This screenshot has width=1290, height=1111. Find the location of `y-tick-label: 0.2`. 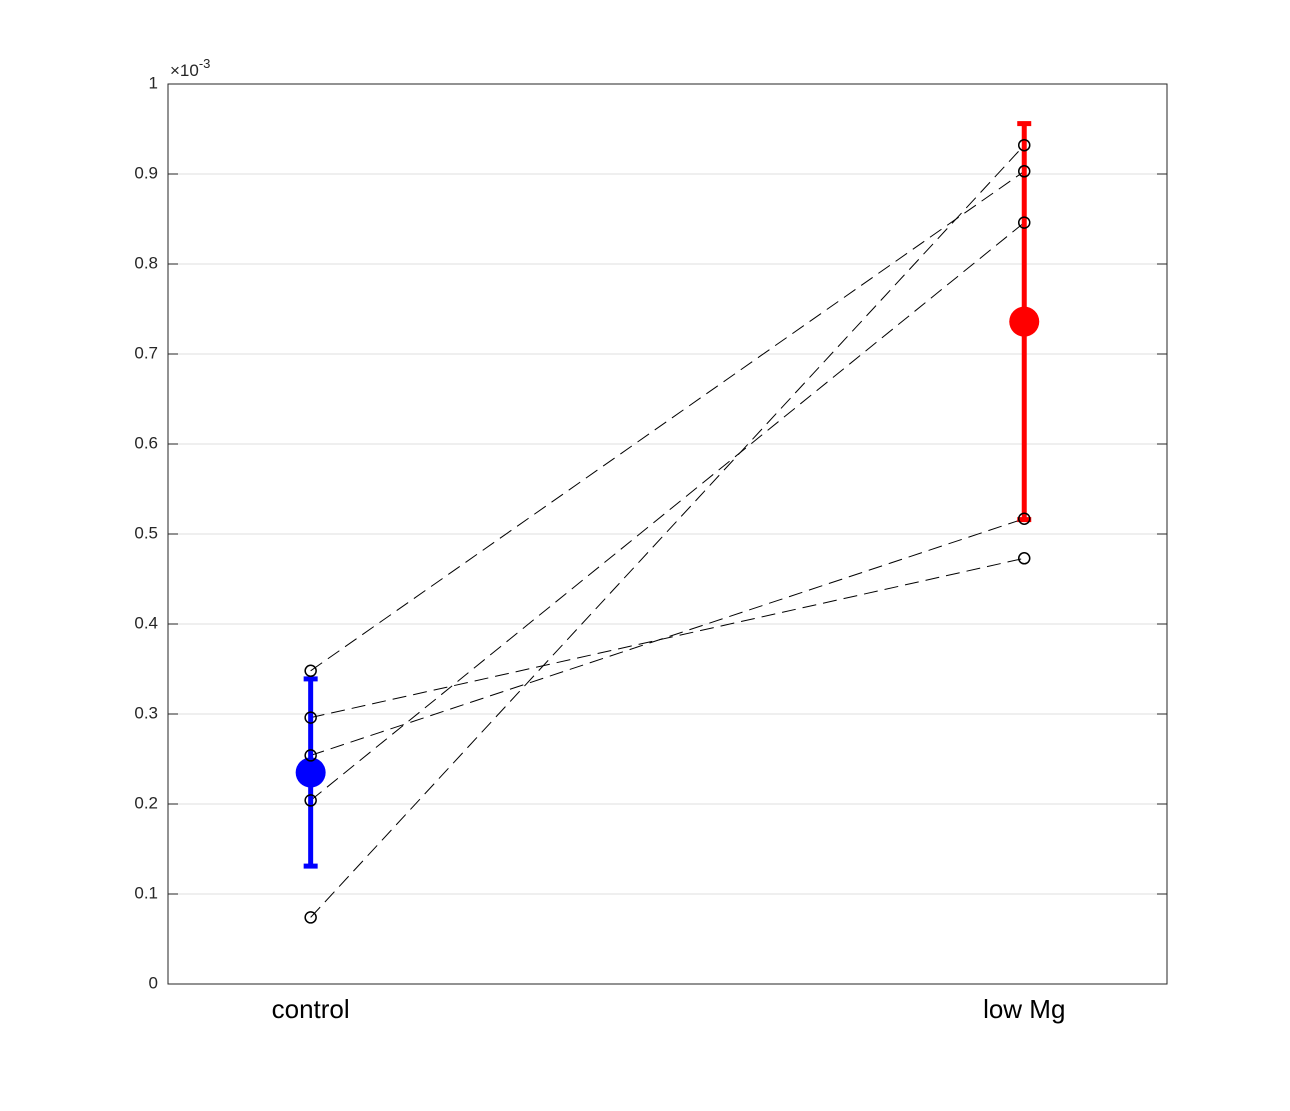

y-tick-label: 0.2 is located at coordinates (146, 802).